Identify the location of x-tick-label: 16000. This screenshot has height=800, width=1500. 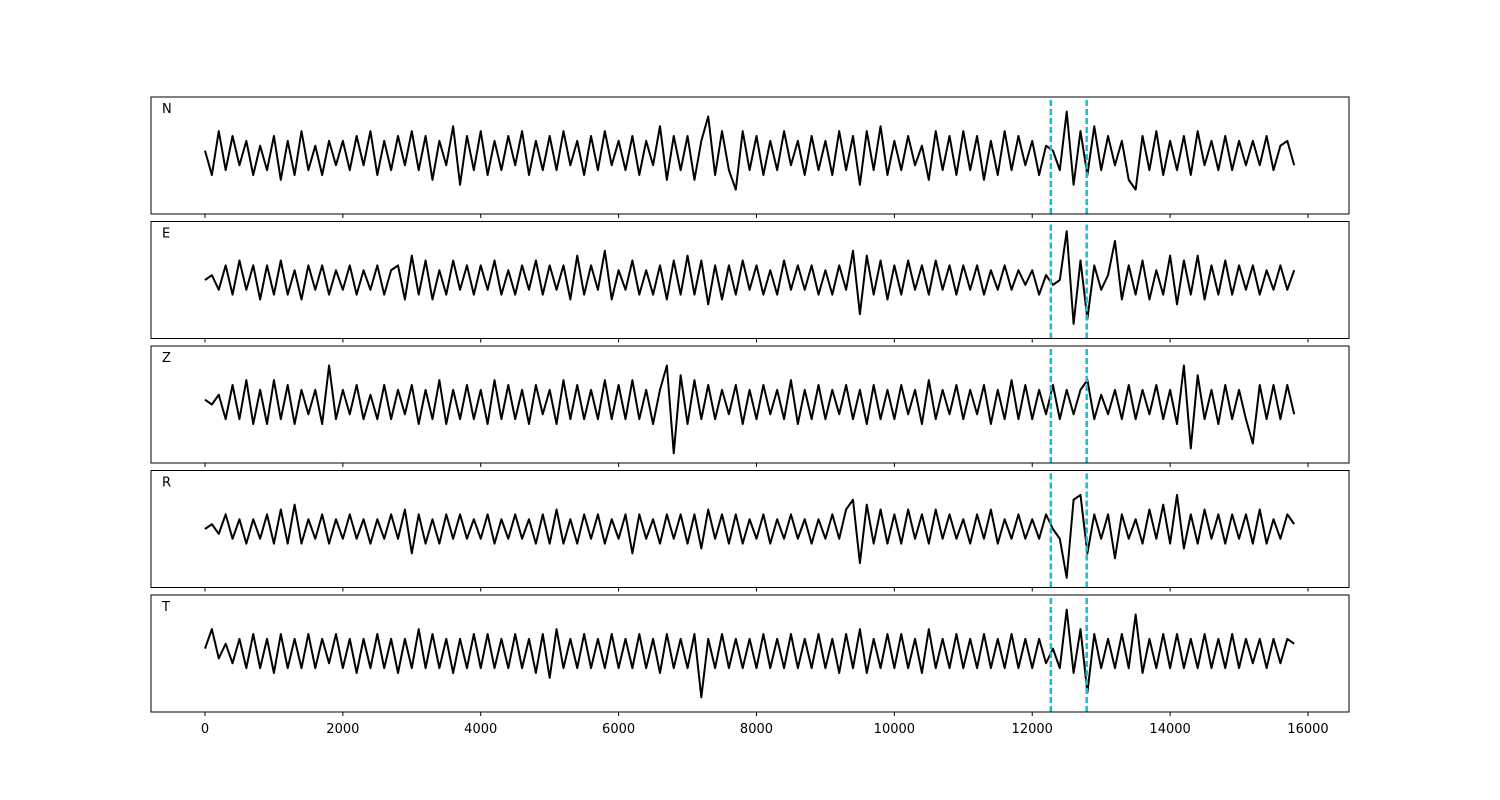
(1307, 729).